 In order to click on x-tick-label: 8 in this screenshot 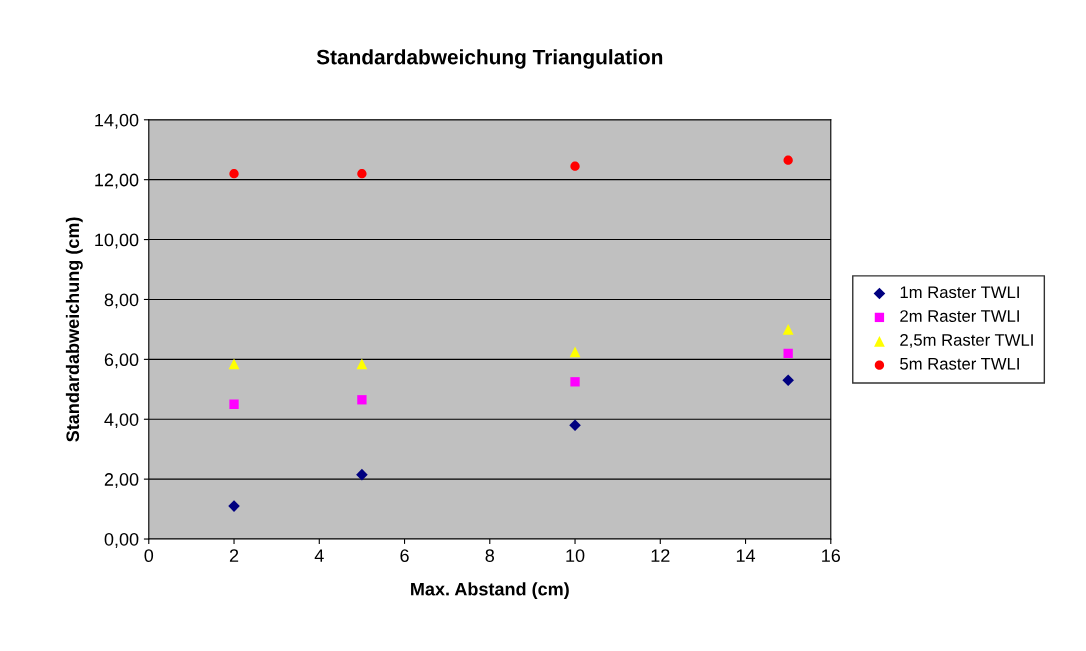, I will do `click(490, 556)`.